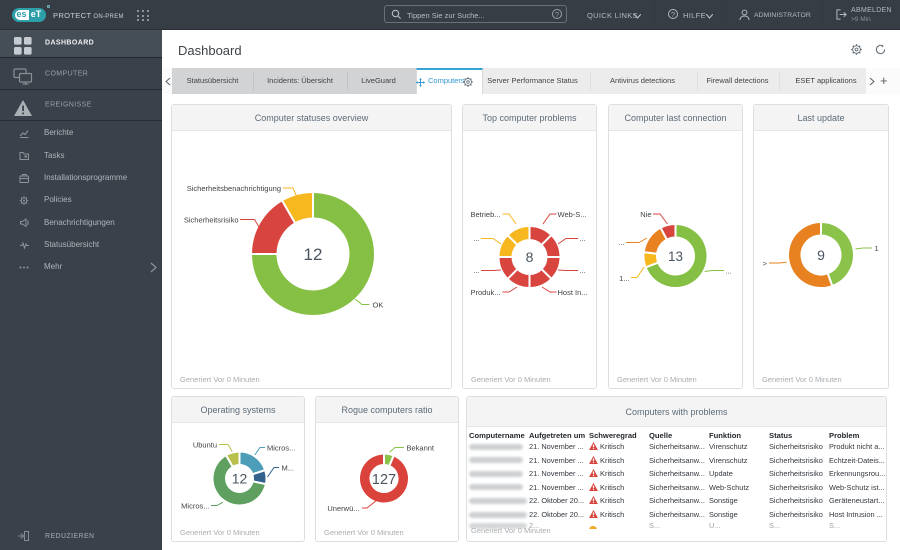  Describe the element at coordinates (645, 214) in the screenshot. I see `svg-text: Nie` at that location.